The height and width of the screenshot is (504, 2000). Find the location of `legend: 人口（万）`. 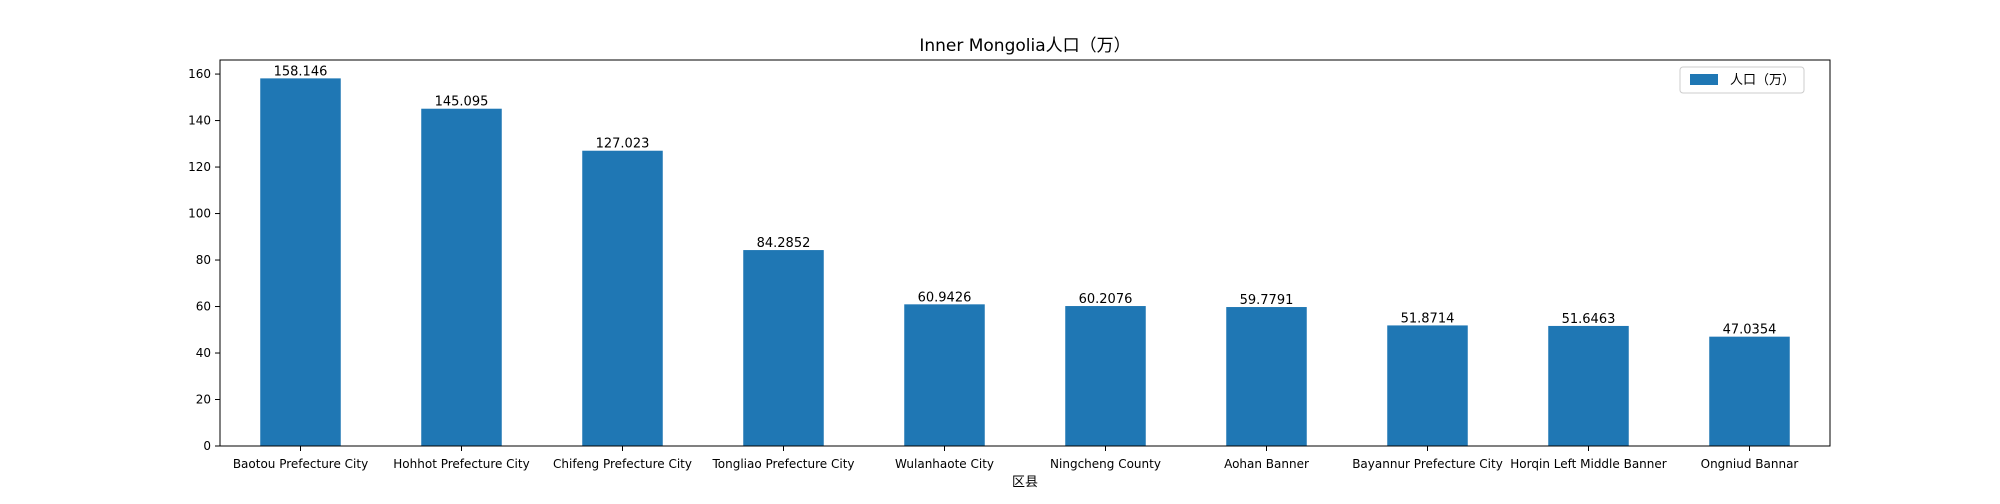

legend: 人口（万） is located at coordinates (1742, 80).